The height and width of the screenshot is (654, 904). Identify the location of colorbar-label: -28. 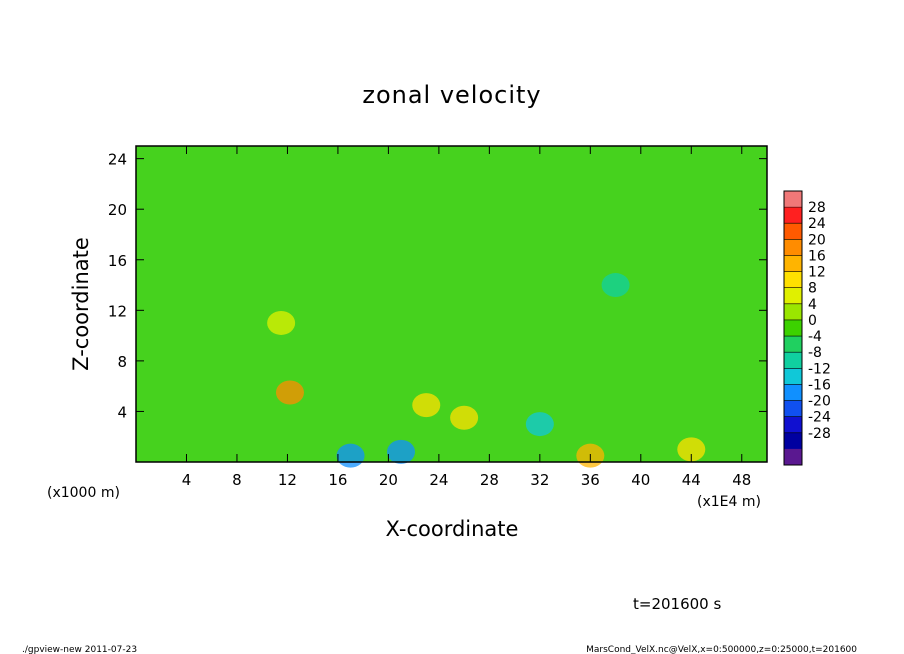
(819, 434).